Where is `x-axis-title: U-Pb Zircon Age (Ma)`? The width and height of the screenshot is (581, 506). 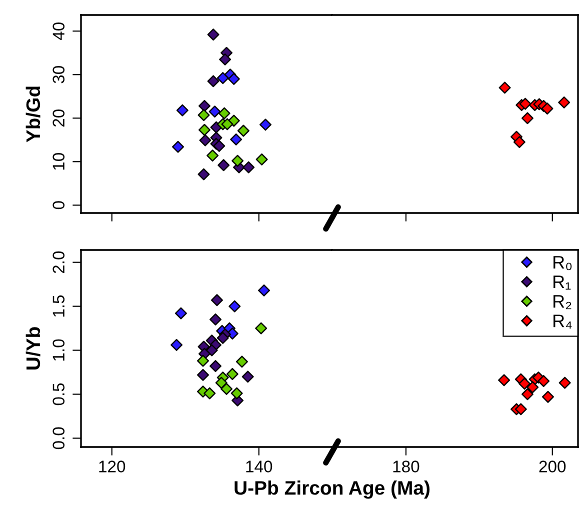 x-axis-title: U-Pb Zircon Age (Ma) is located at coordinates (332, 489).